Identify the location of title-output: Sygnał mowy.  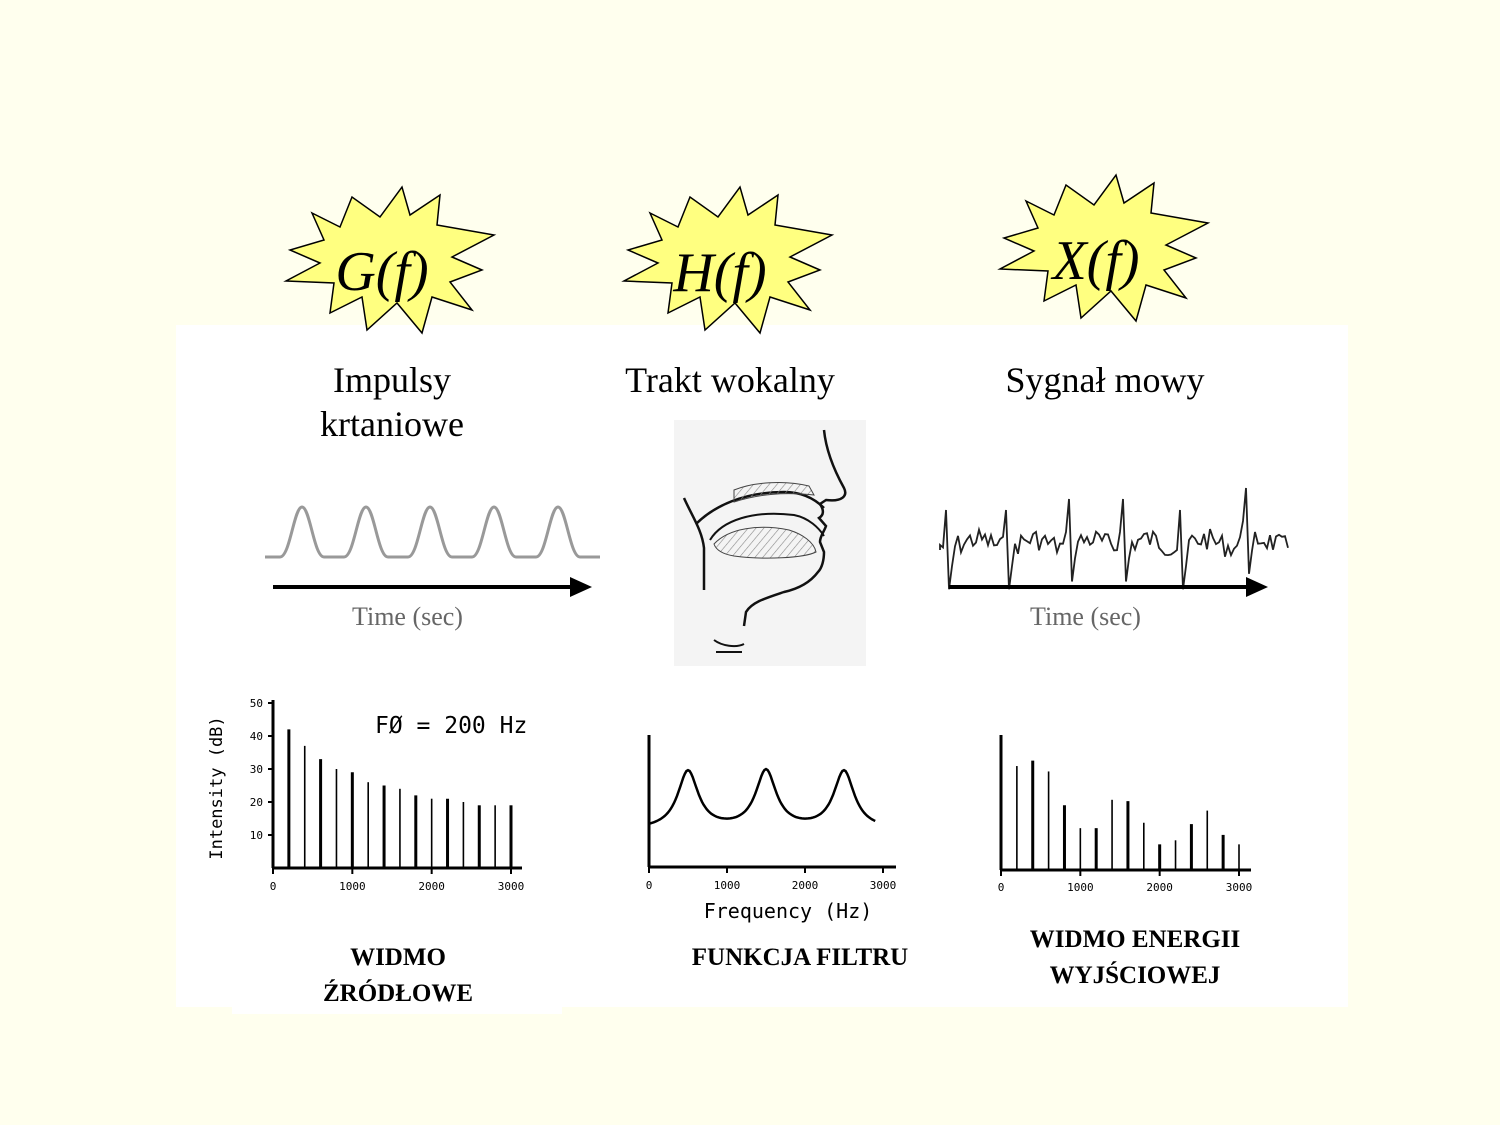
(1105, 380).